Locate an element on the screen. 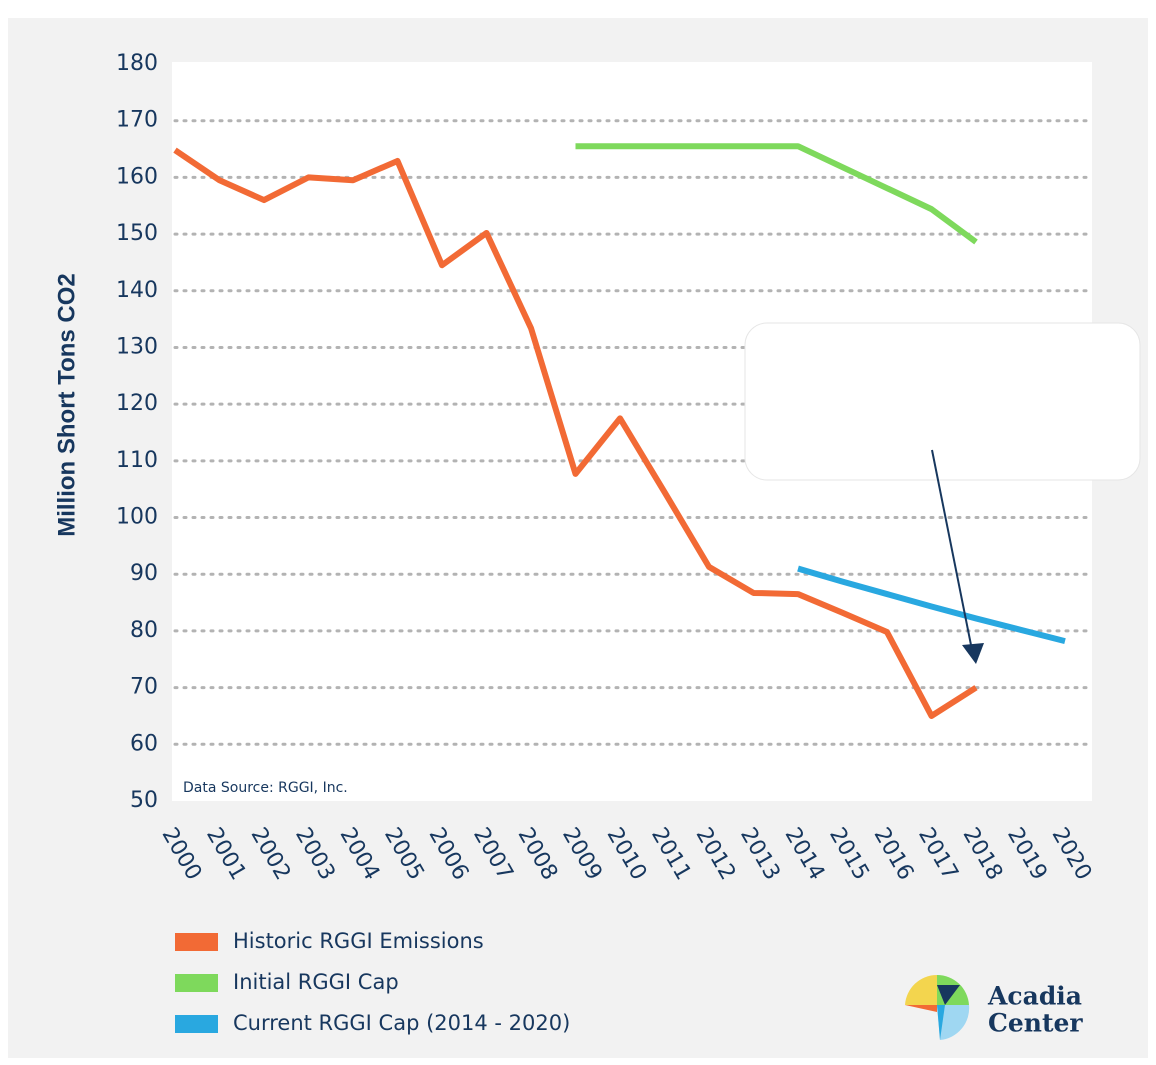  logo-text: Acadia is located at coordinates (1034, 996).